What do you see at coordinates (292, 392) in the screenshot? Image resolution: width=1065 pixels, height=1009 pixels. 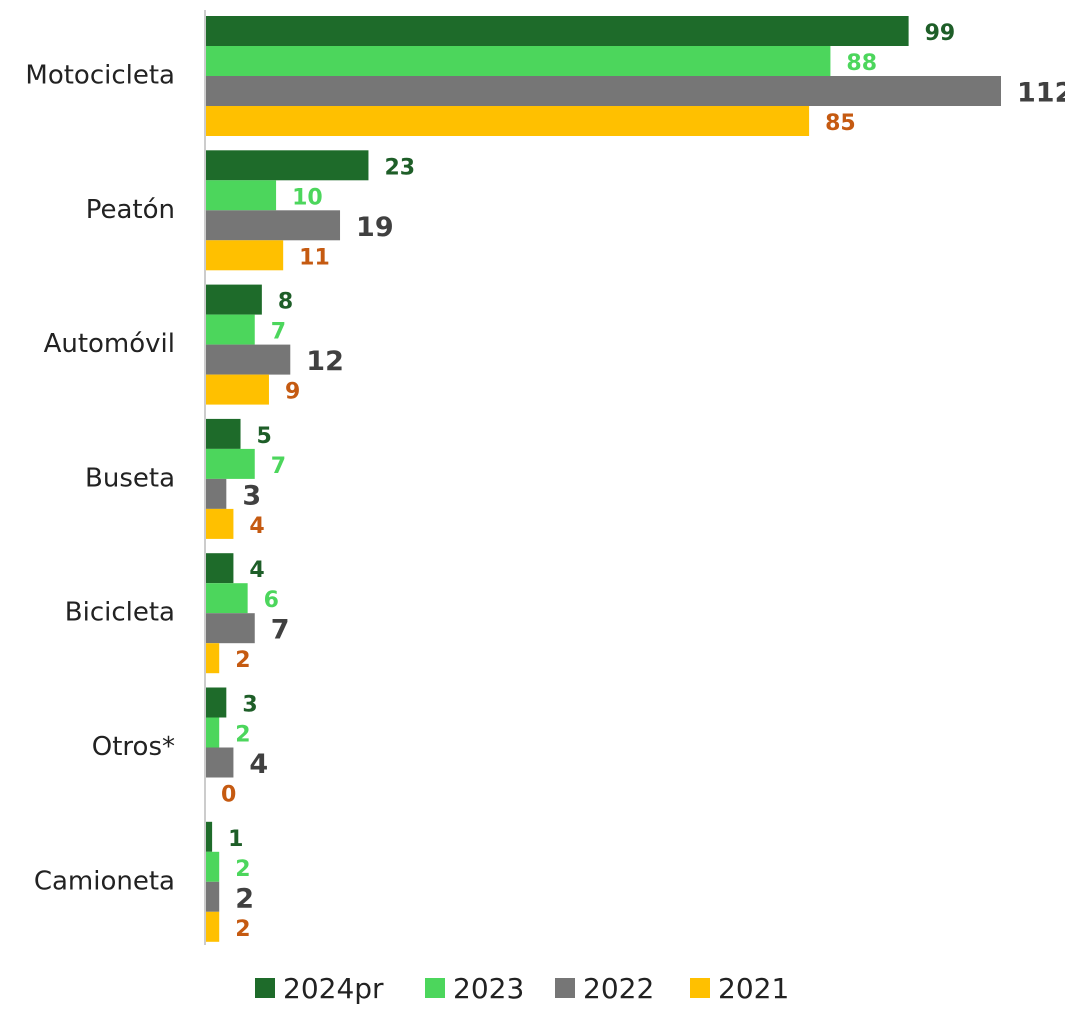 I see `data-label: 9` at bounding box center [292, 392].